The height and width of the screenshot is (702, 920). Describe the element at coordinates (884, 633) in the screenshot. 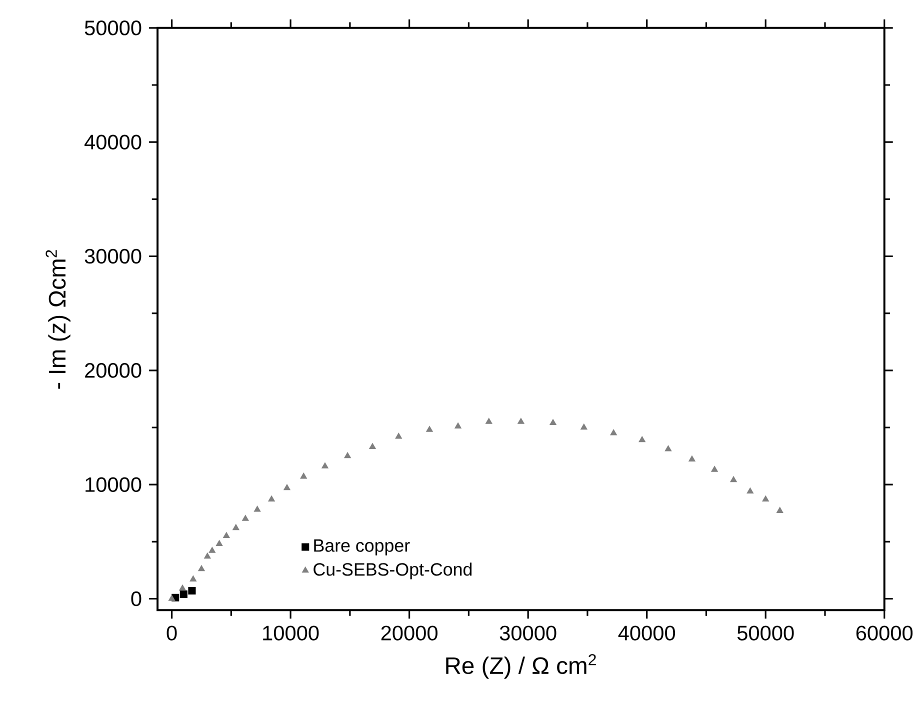

I see `x-tick-label: 60000` at that location.